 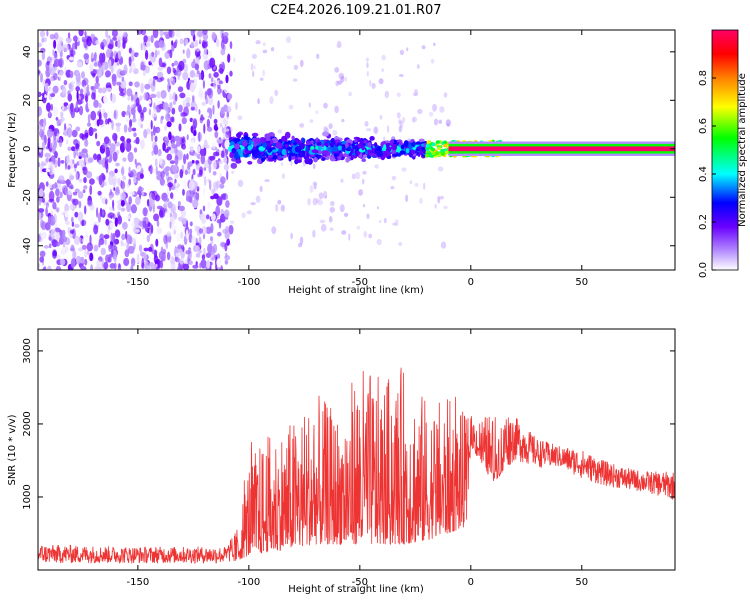 I want to click on snr-x-axis-label: Height of straight line (km), so click(x=356, y=589).